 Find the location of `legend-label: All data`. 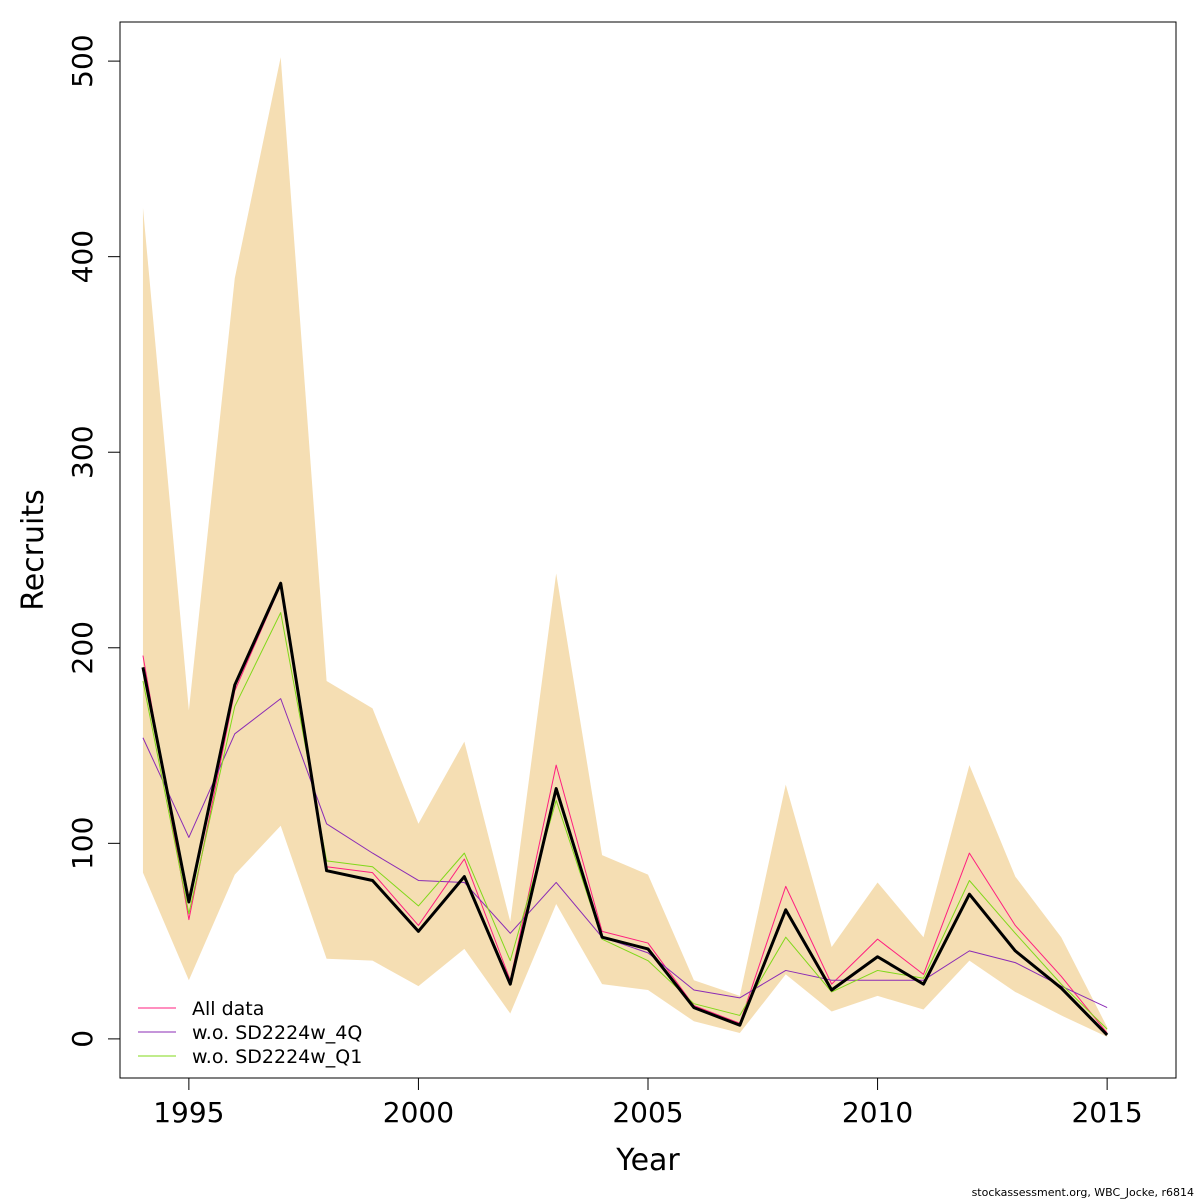

legend-label: All data is located at coordinates (228, 1009).